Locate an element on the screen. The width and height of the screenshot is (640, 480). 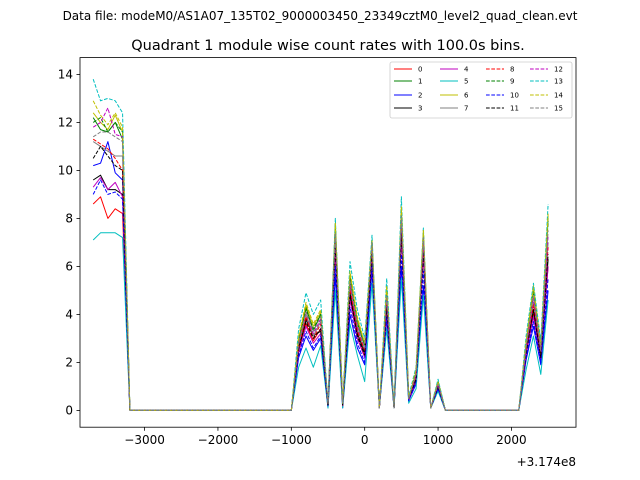
legend-label-2: 2 is located at coordinates (420, 96).